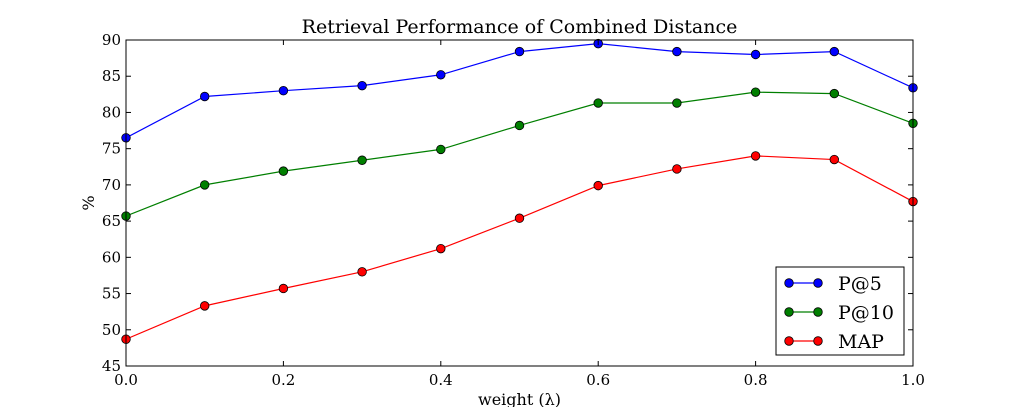  Describe the element at coordinates (111, 40) in the screenshot. I see `y-tick-label: 90` at that location.